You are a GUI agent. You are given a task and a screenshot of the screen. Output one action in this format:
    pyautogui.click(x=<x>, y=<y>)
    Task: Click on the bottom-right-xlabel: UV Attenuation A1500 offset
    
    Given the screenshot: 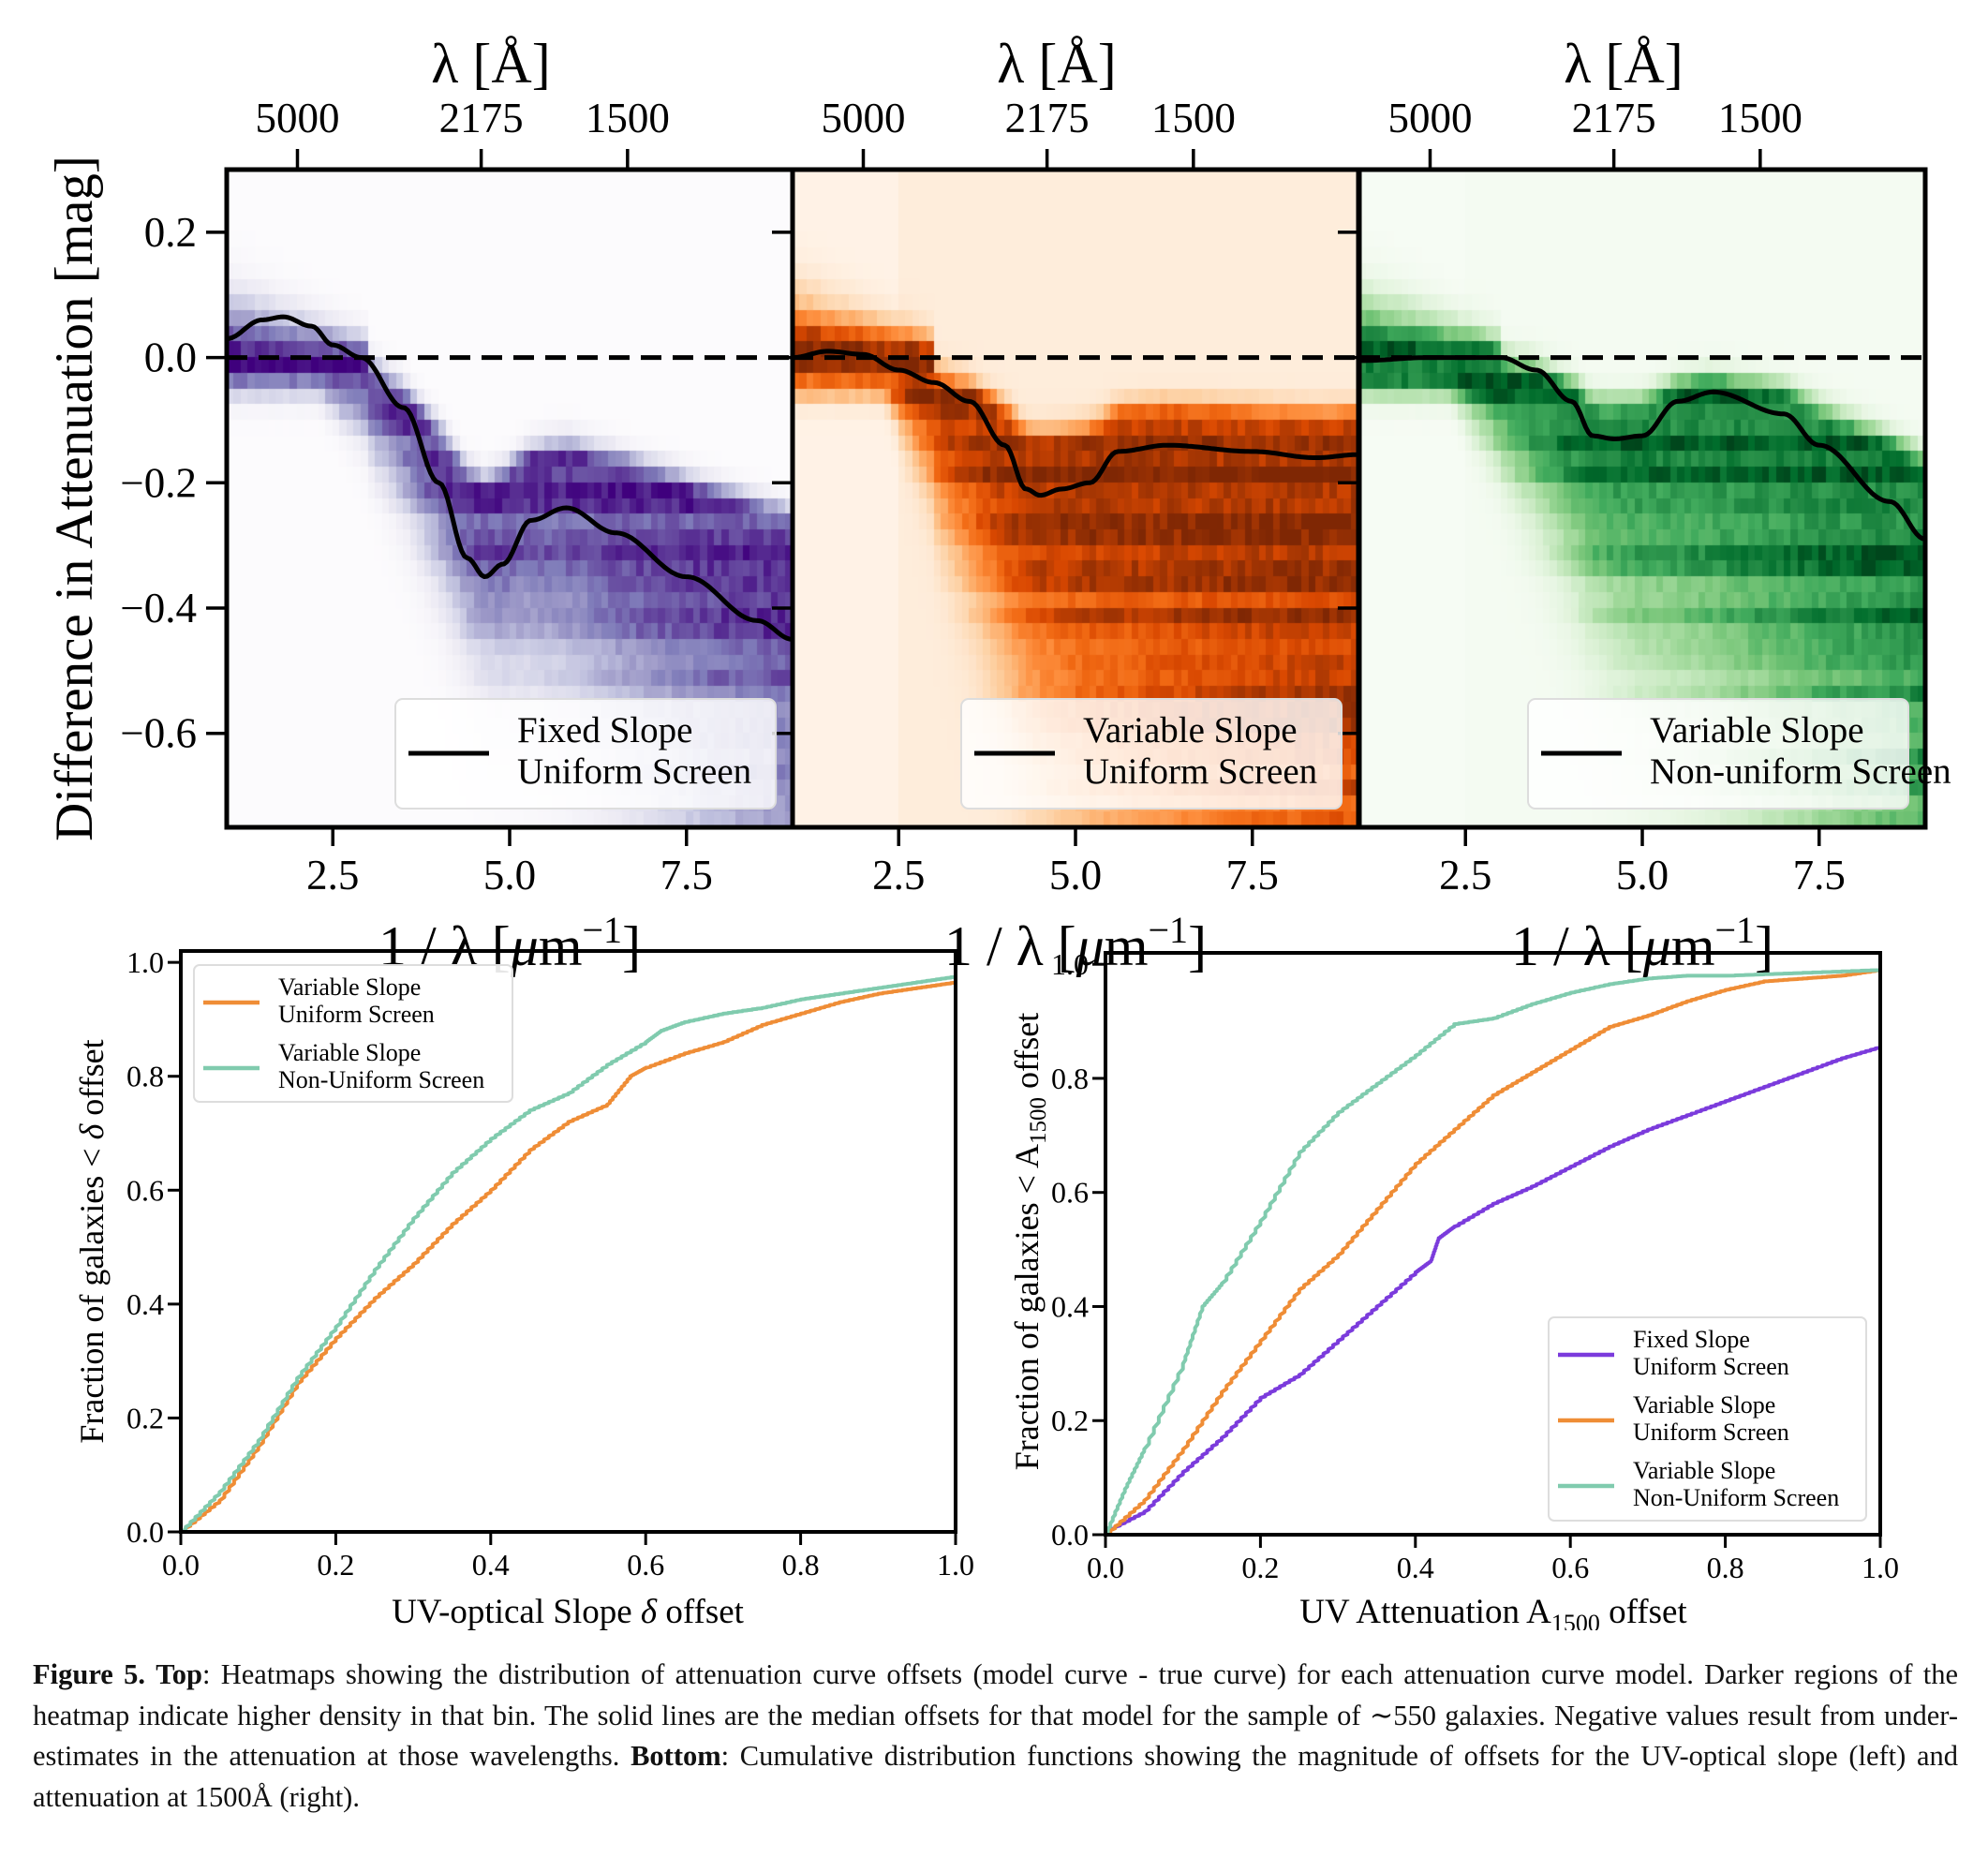 What is the action you would take?
    pyautogui.click(x=1493, y=1611)
    